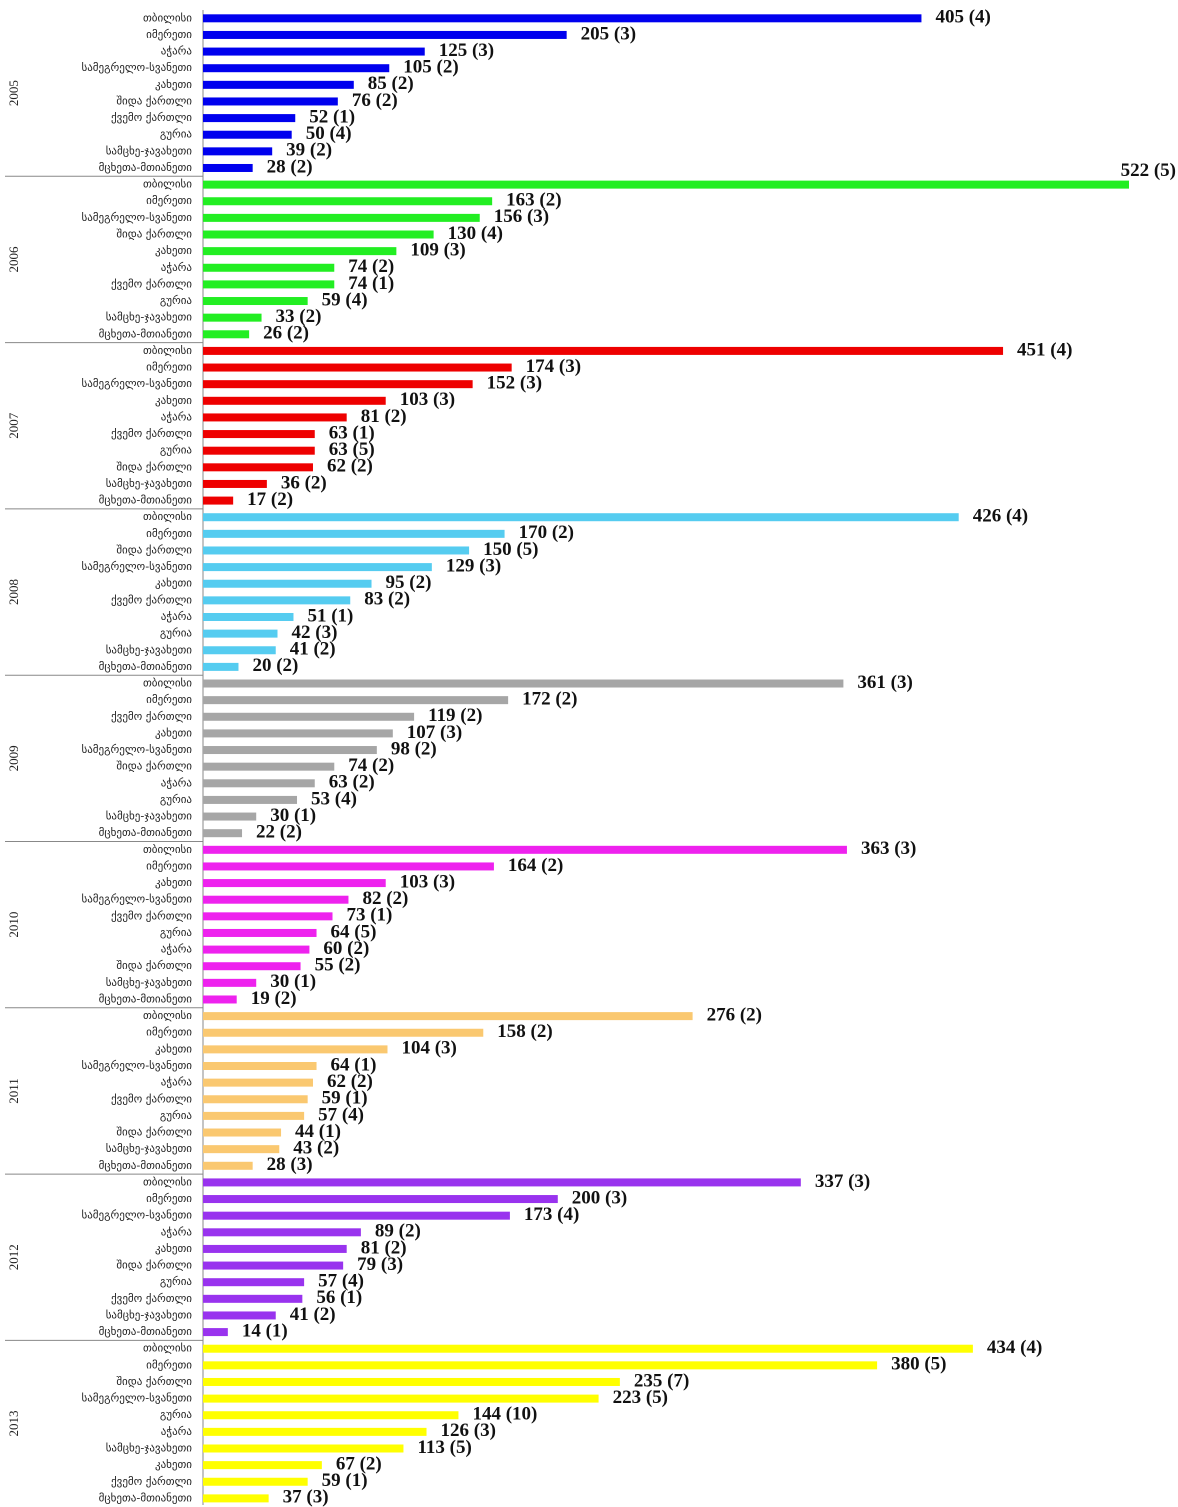 This screenshot has height=1507, width=1178. I want to click on value-label: 174 (3), so click(553, 366).